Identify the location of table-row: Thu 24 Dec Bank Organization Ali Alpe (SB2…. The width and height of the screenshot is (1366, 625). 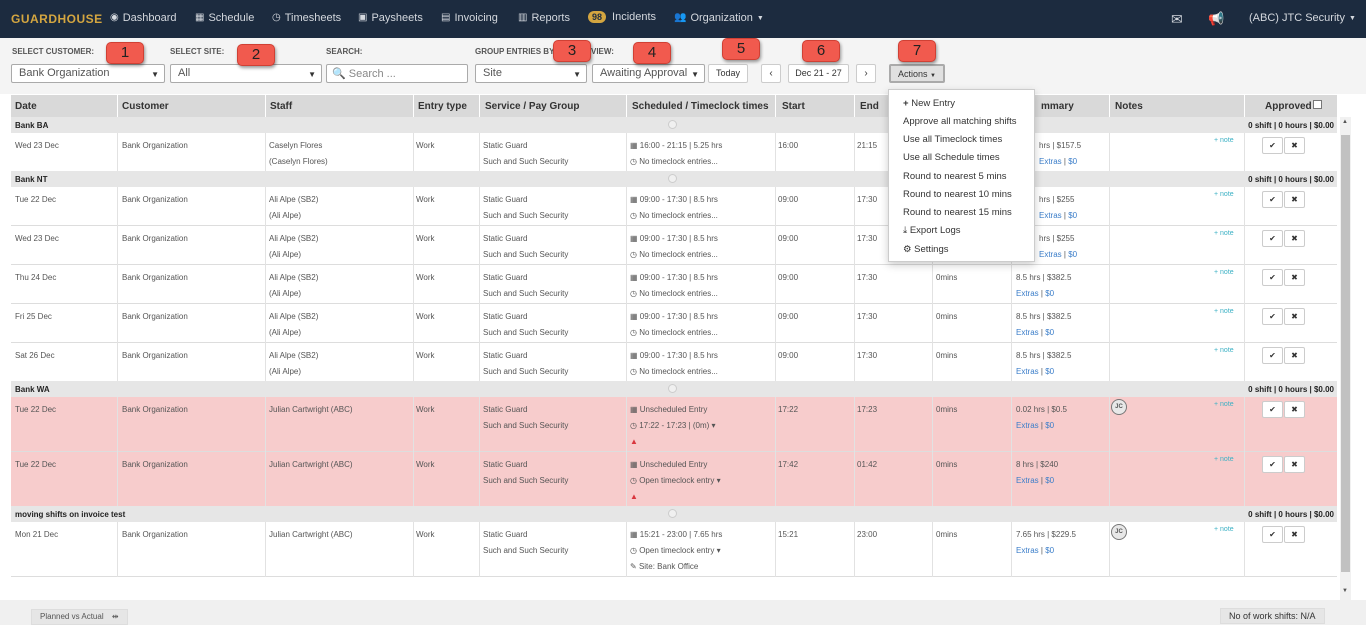
(674, 284).